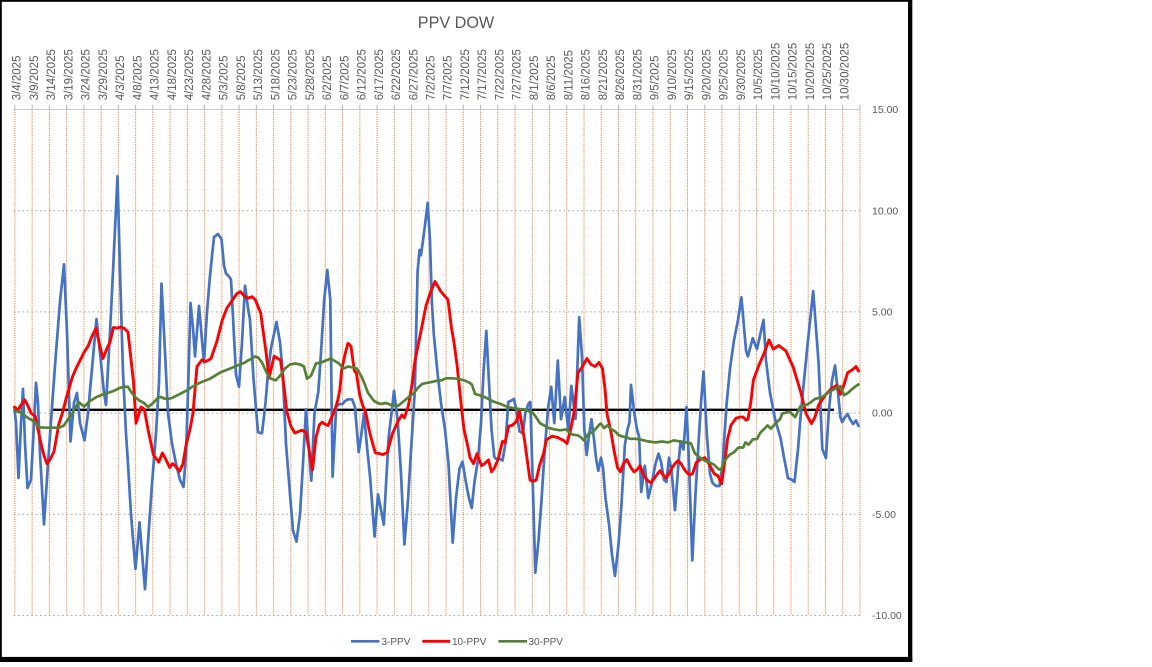  Describe the element at coordinates (535, 78) in the screenshot. I see `svg-text: 8/1/2025` at that location.